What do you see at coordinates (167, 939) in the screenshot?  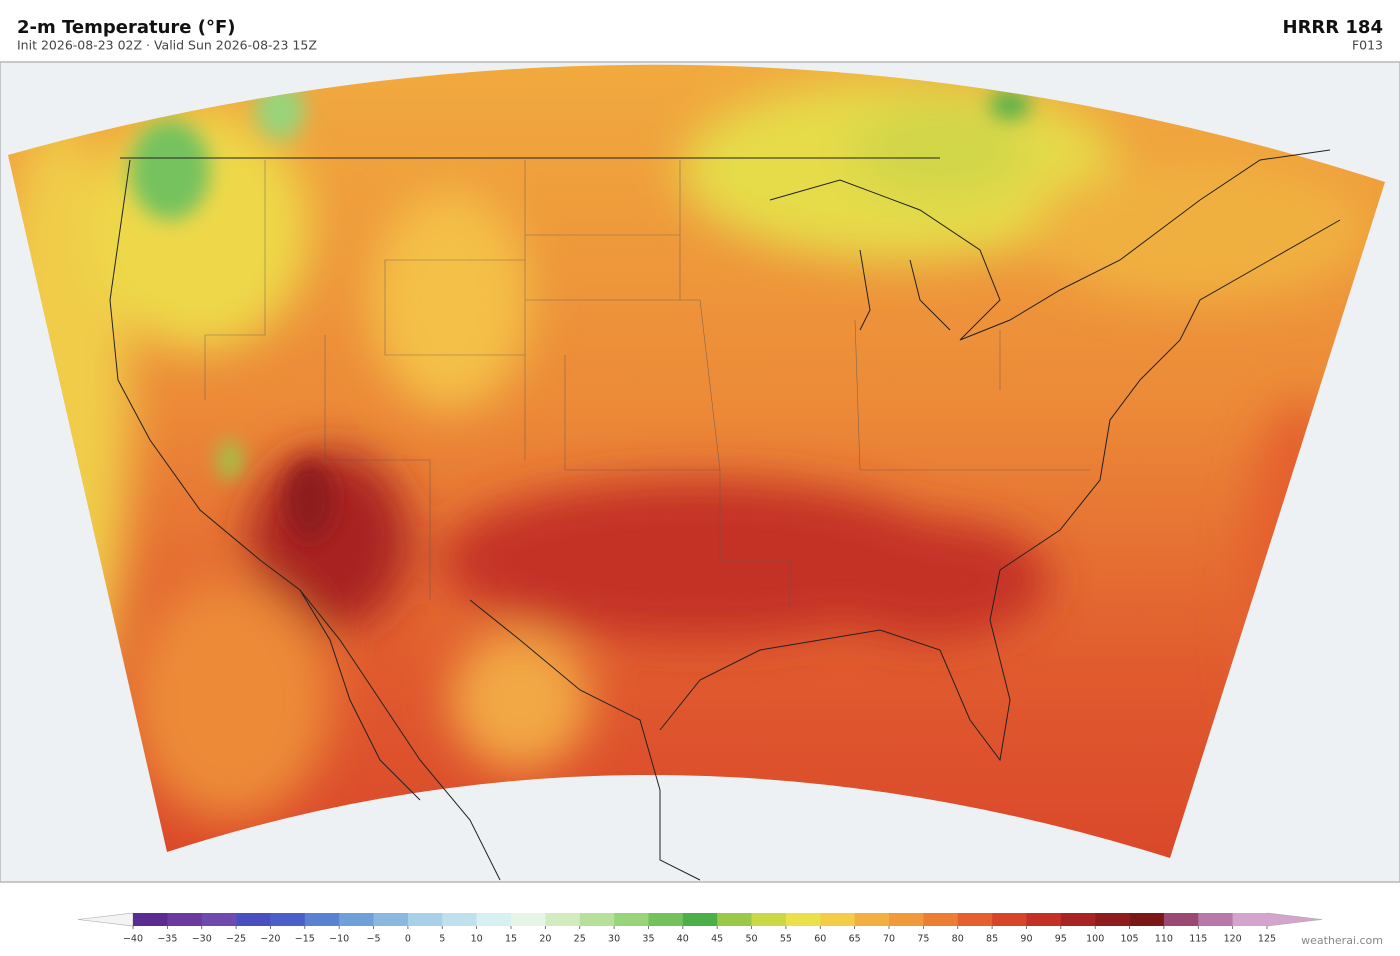 I see `colorbar-tick-label: −35` at bounding box center [167, 939].